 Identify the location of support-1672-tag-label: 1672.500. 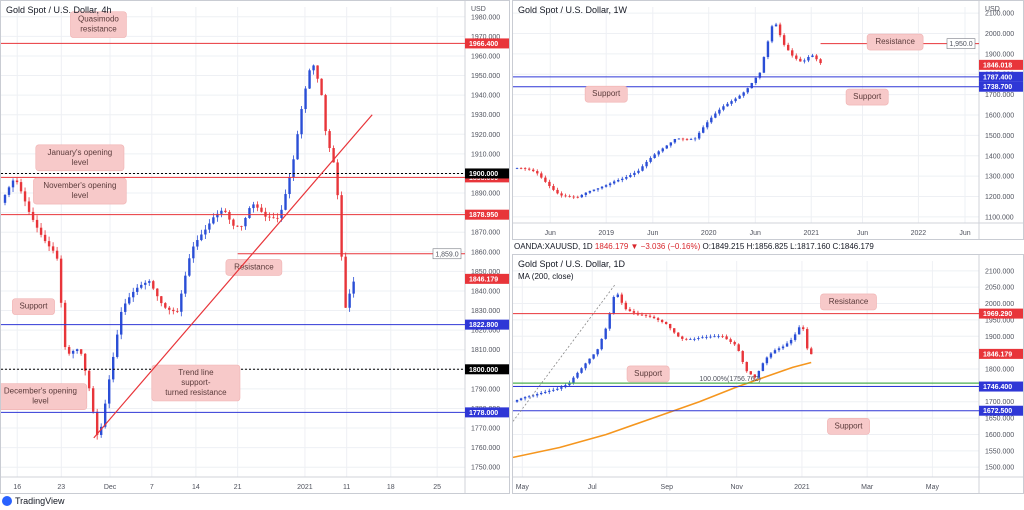
(997, 411).